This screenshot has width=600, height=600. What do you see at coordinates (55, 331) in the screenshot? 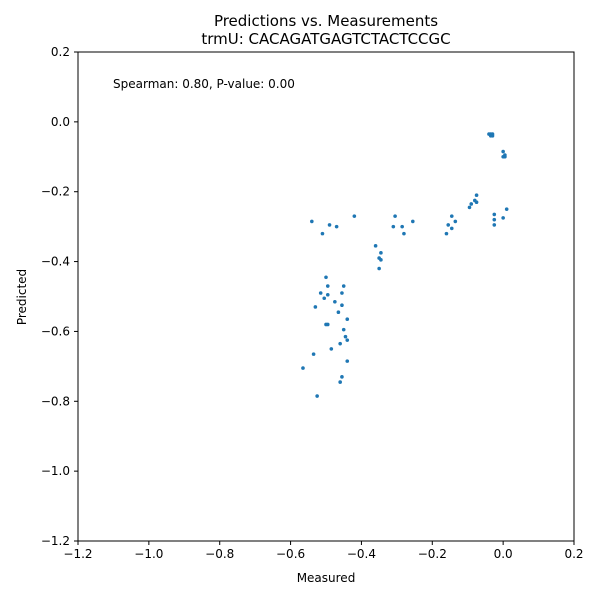
I see `y-tick-label: −0.6` at bounding box center [55, 331].